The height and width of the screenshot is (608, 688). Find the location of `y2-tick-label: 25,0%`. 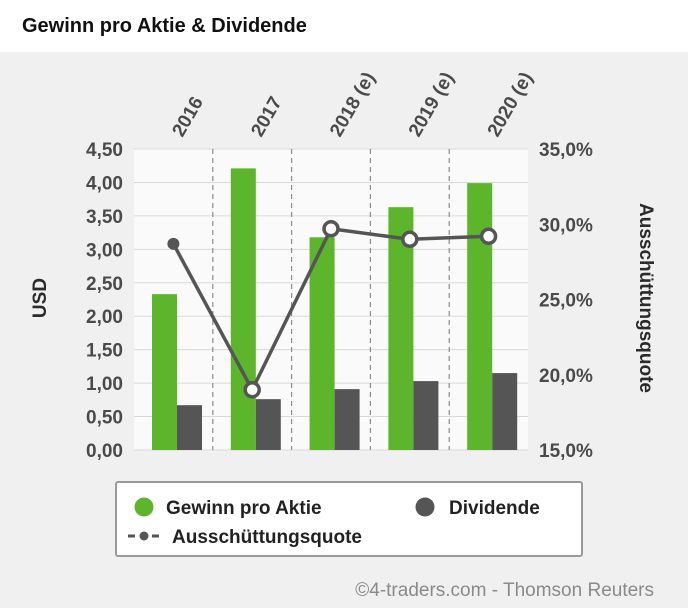

y2-tick-label: 25,0% is located at coordinates (566, 301).